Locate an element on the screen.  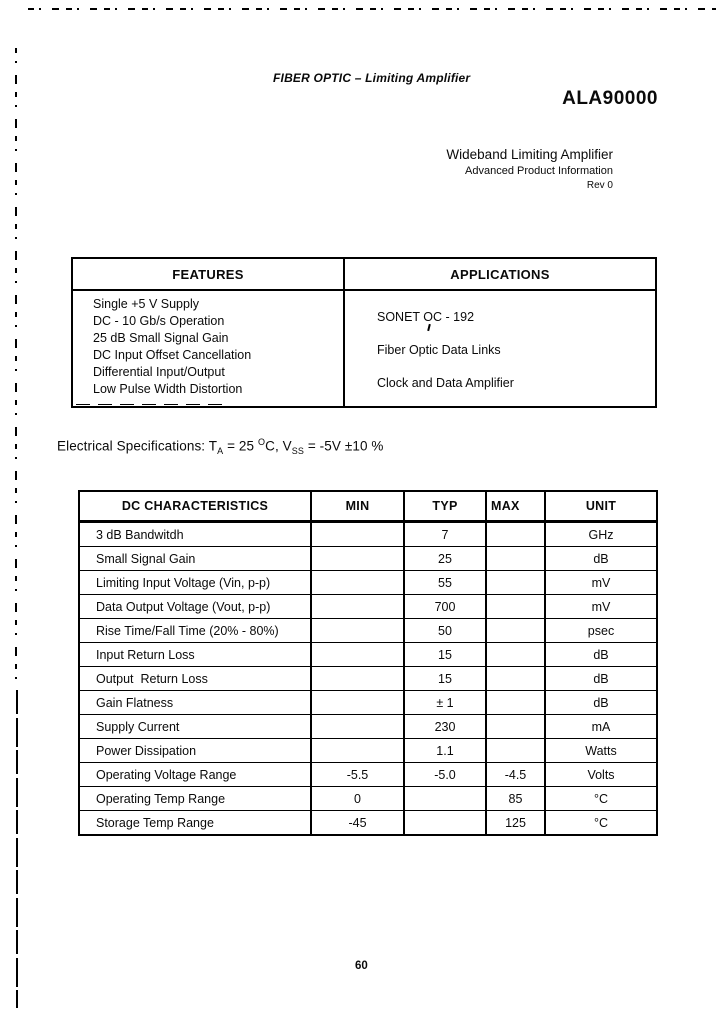
row-label: Output Return Loss is located at coordinates (195, 678).